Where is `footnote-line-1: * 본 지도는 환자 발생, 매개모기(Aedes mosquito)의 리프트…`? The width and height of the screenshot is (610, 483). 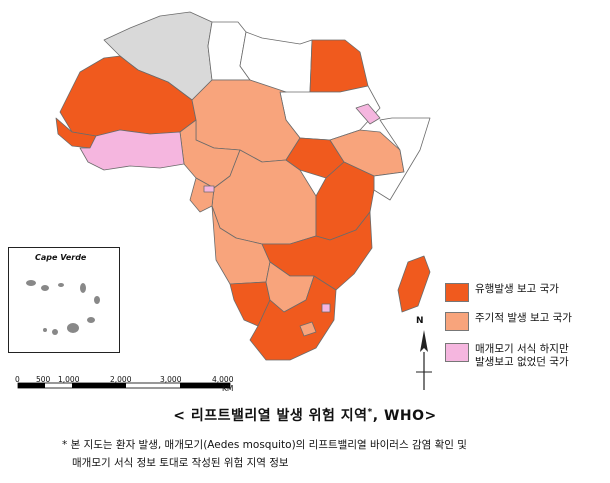 footnote-line-1: * 본 지도는 환자 발생, 매개모기(Aedes mosquito)의 리프트… is located at coordinates (264, 445).